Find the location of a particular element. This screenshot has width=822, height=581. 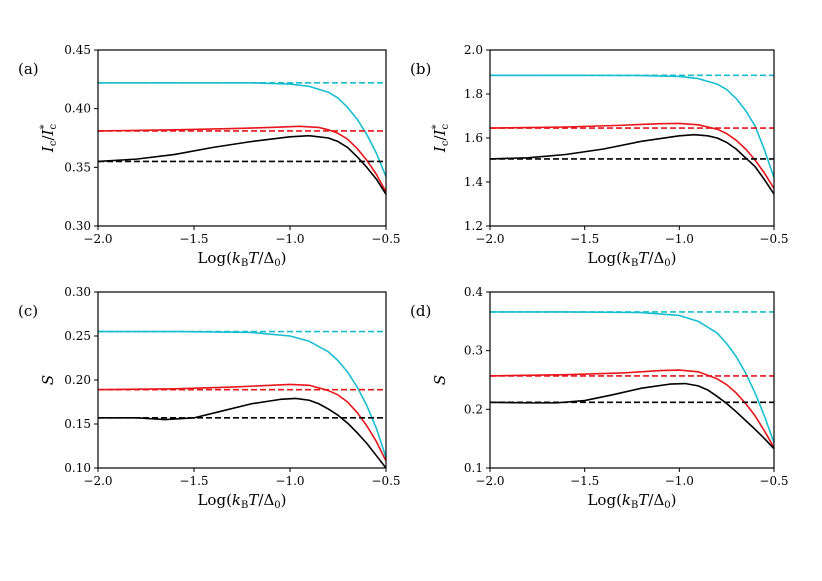

y-tick-label: 2.0 is located at coordinates (473, 50).